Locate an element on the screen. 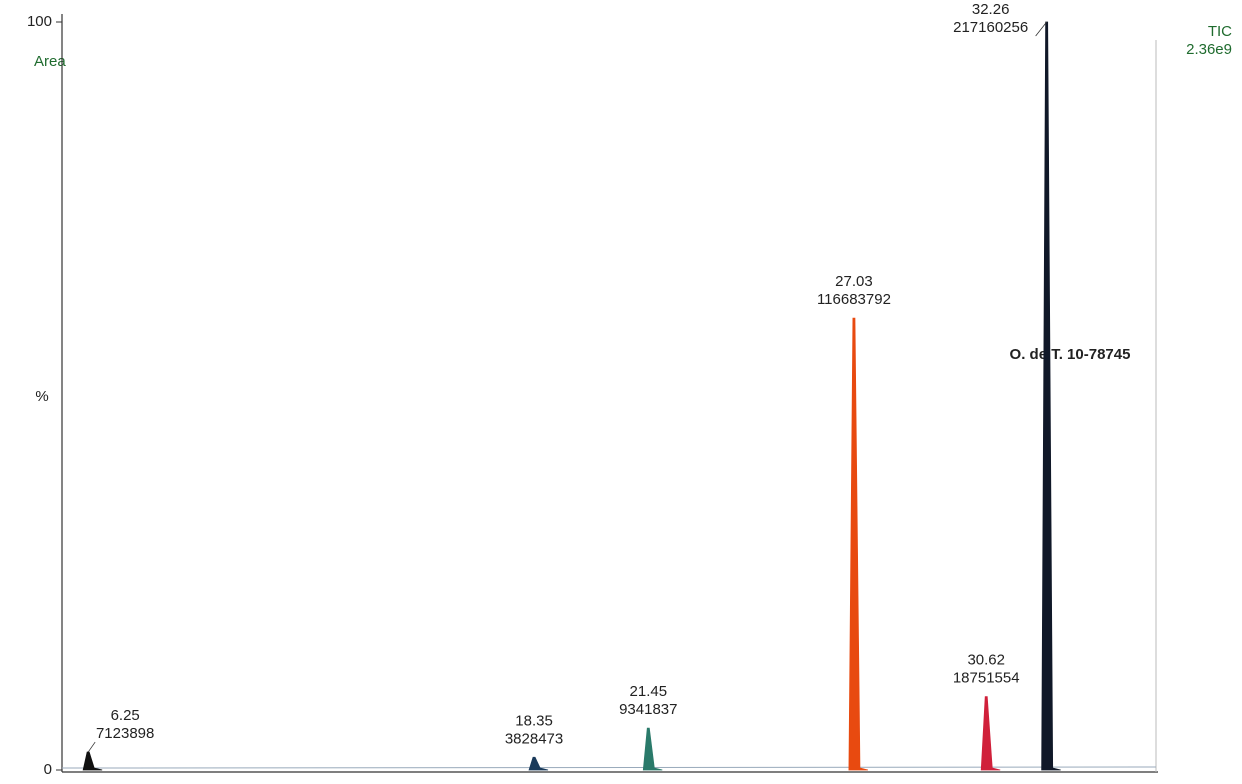 The height and width of the screenshot is (784, 1242). peak-rt-label: 6.25 is located at coordinates (125, 715).